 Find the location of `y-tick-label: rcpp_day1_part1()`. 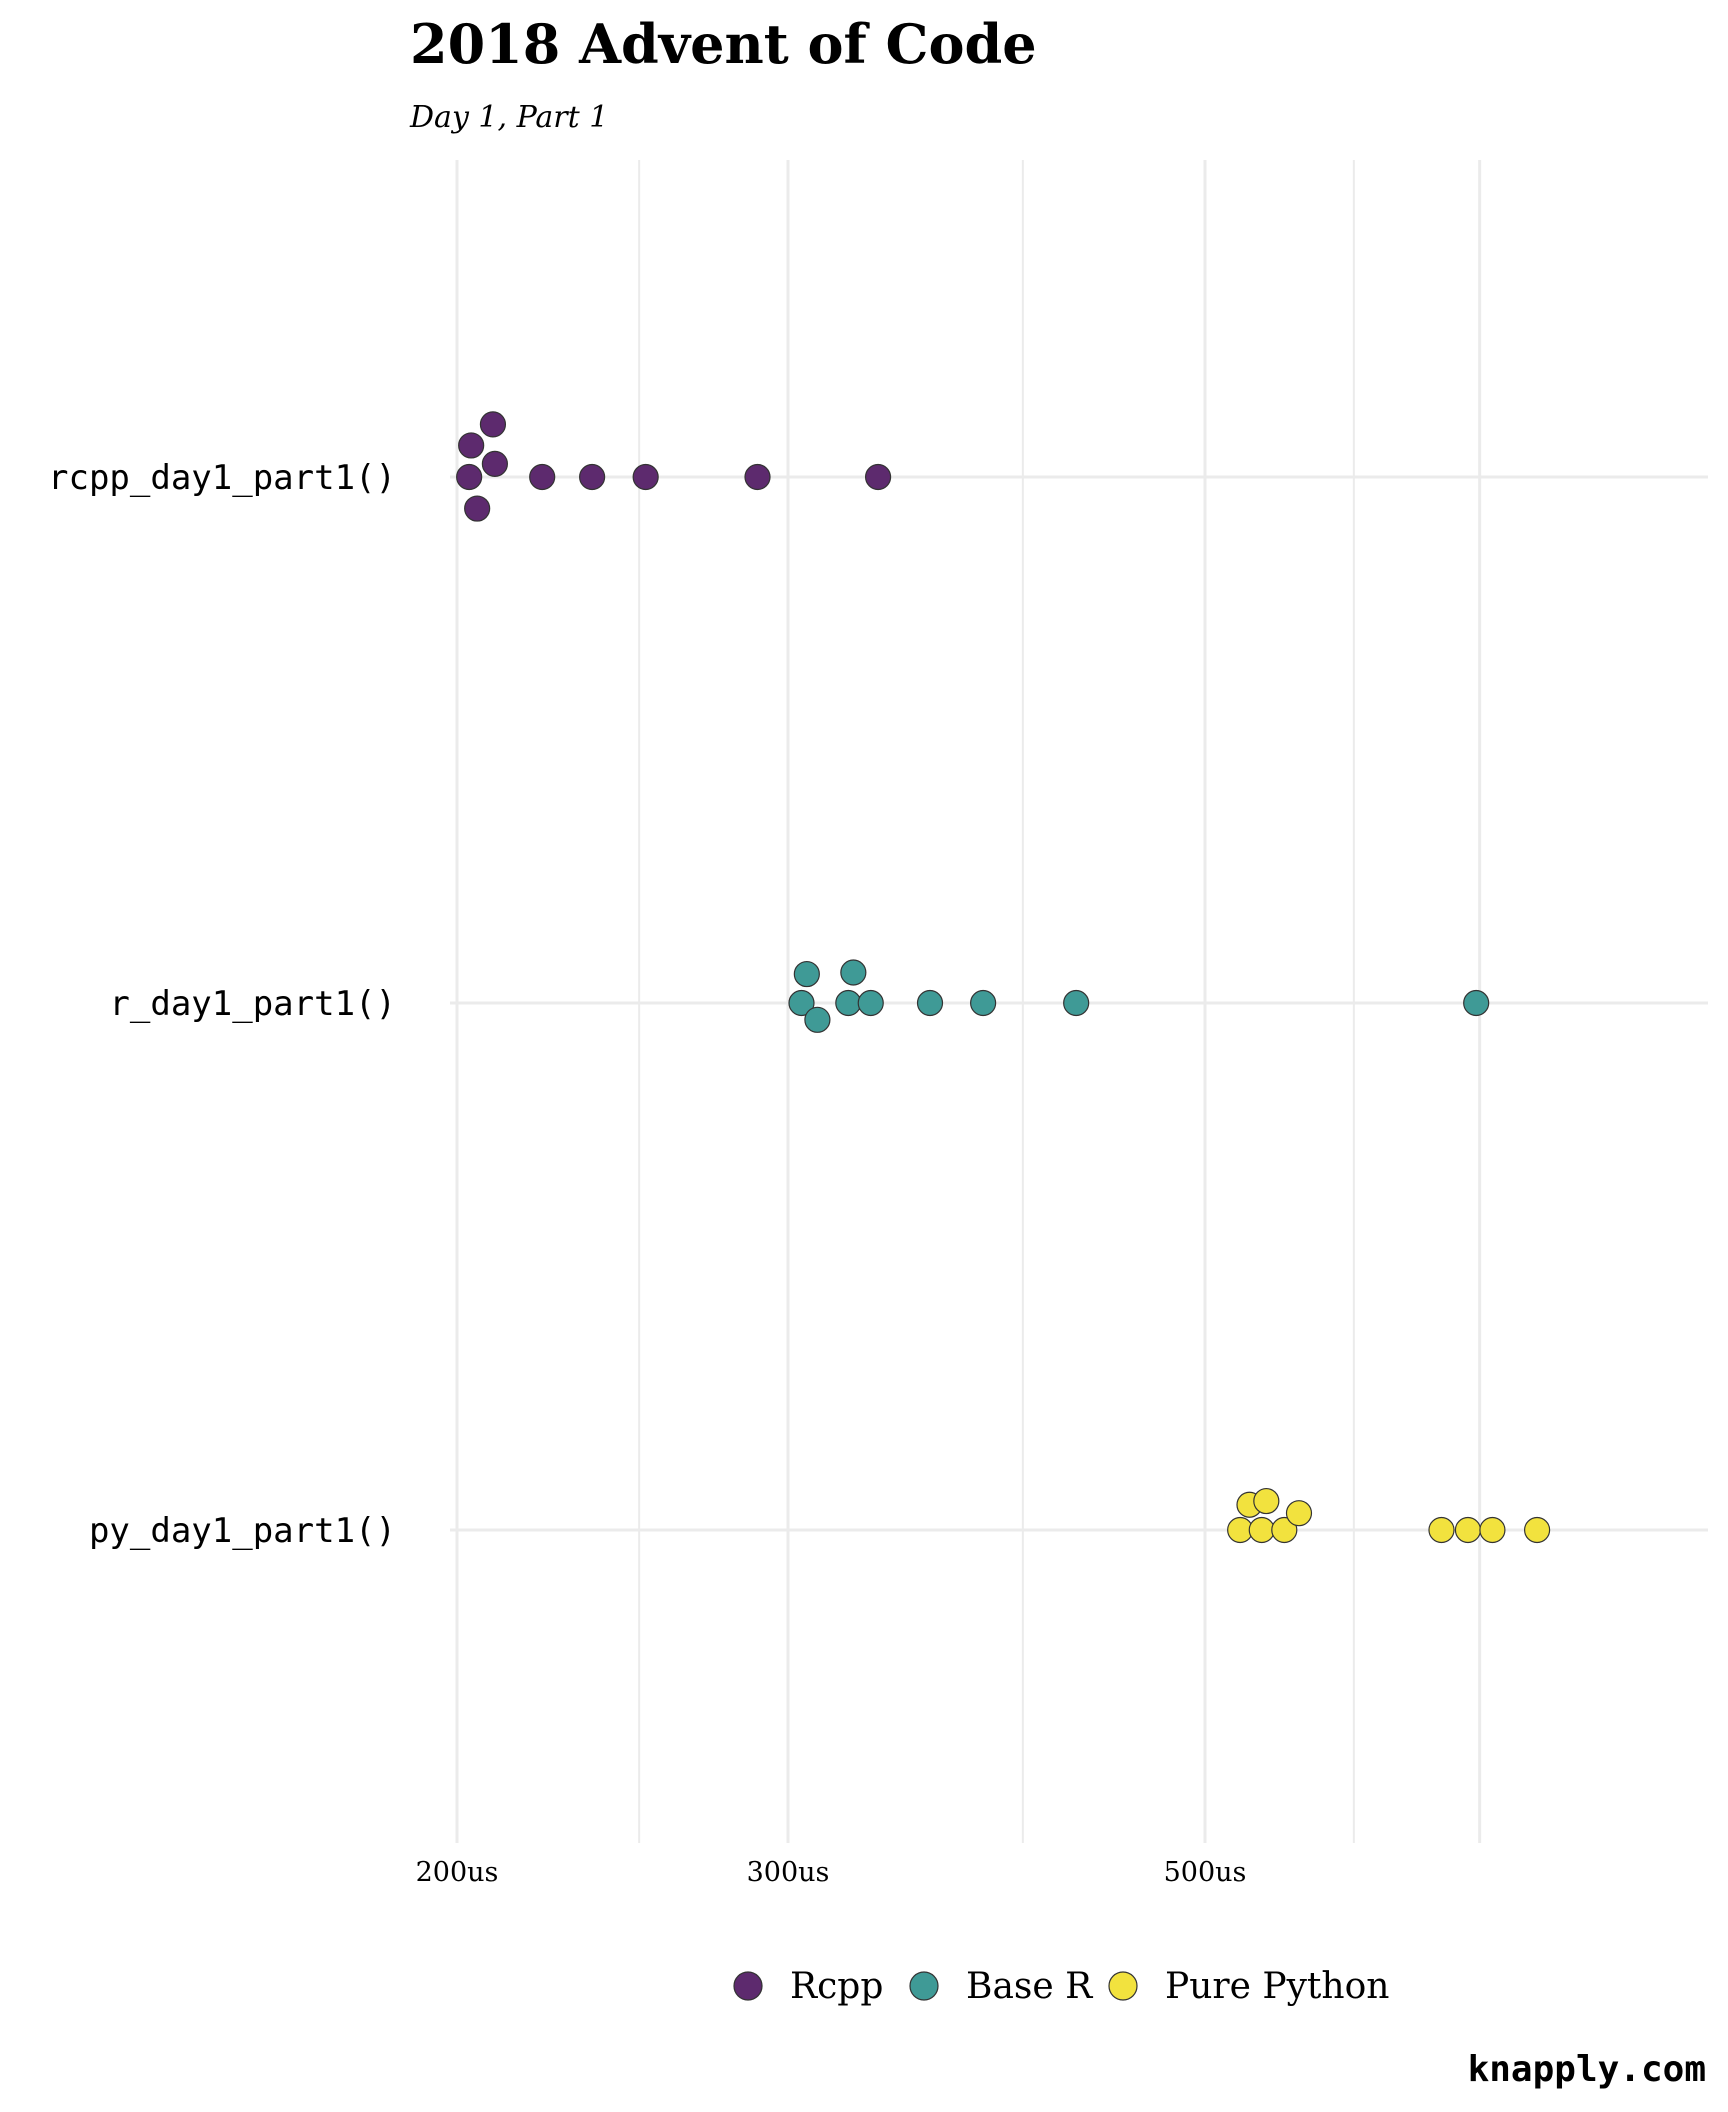

y-tick-label: rcpp_day1_part1() is located at coordinates (222, 478).